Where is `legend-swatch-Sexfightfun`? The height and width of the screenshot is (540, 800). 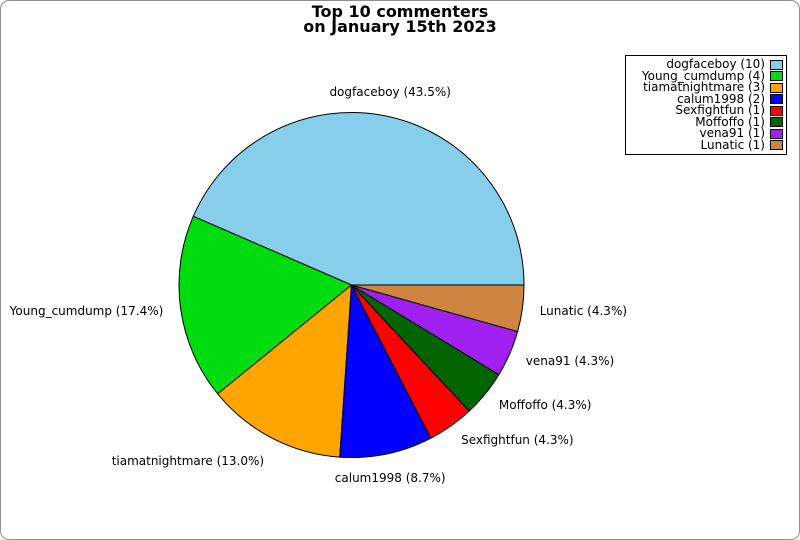 legend-swatch-Sexfightfun is located at coordinates (776, 110).